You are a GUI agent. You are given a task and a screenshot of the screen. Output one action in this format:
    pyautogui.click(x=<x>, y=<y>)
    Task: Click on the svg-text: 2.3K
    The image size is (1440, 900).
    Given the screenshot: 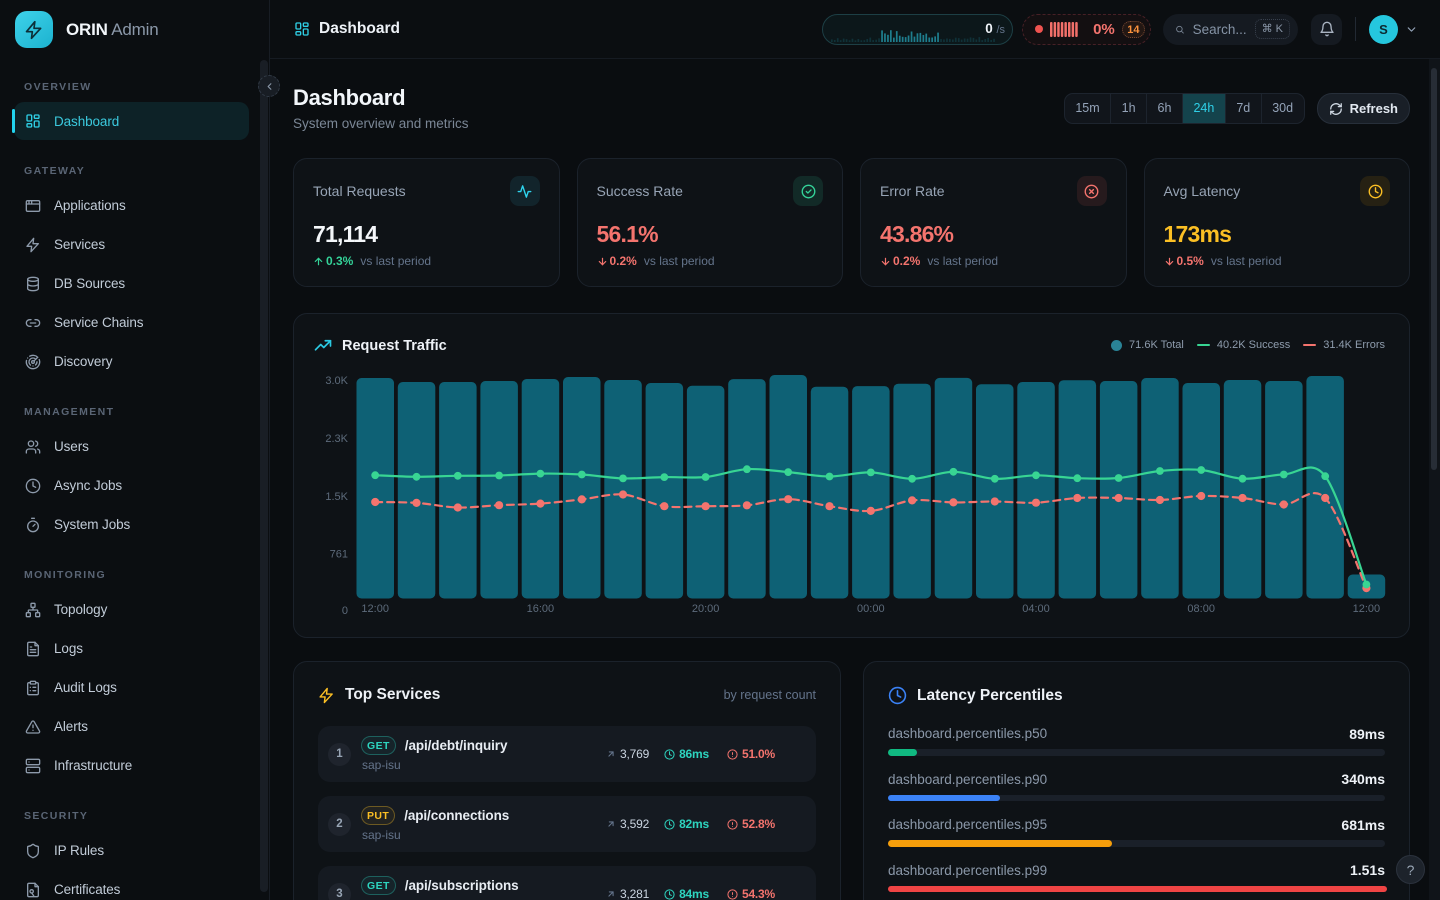 What is the action you would take?
    pyautogui.click(x=336, y=439)
    